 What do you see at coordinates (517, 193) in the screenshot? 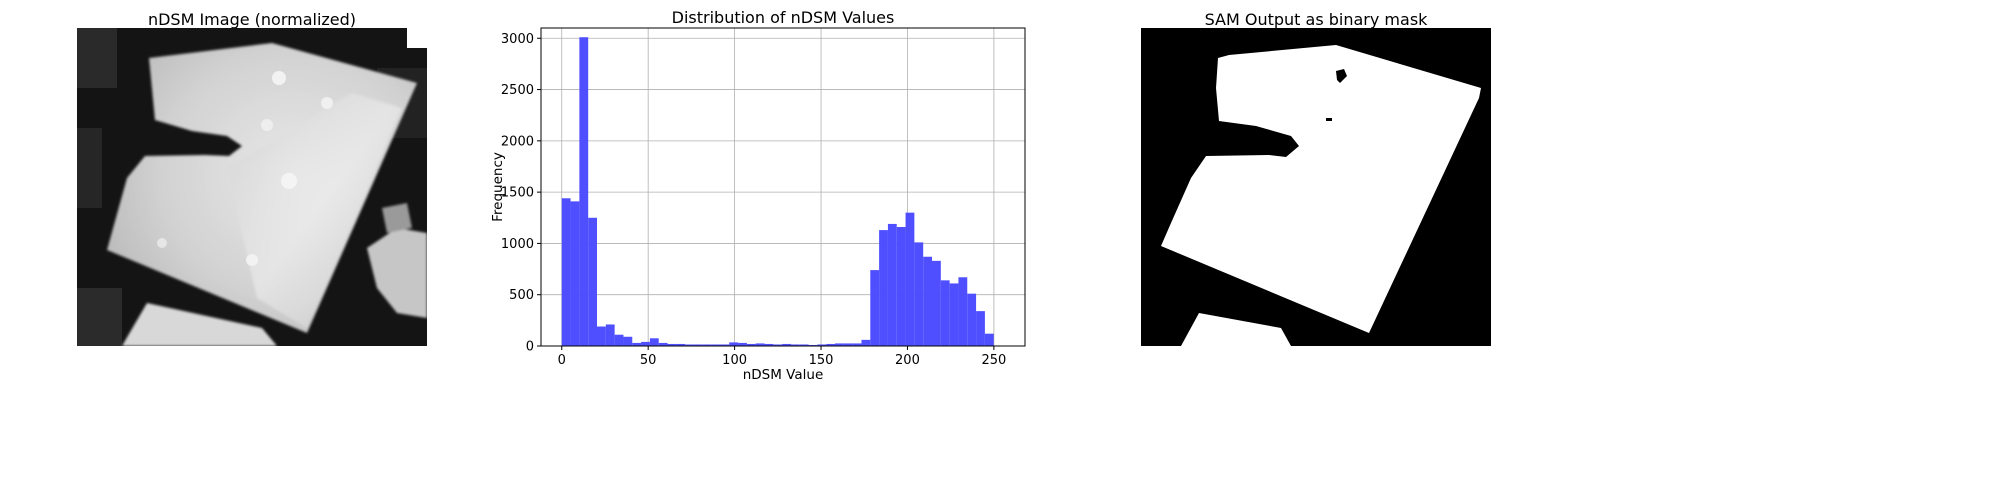
I see `y-tick-label: 1500` at bounding box center [517, 193].